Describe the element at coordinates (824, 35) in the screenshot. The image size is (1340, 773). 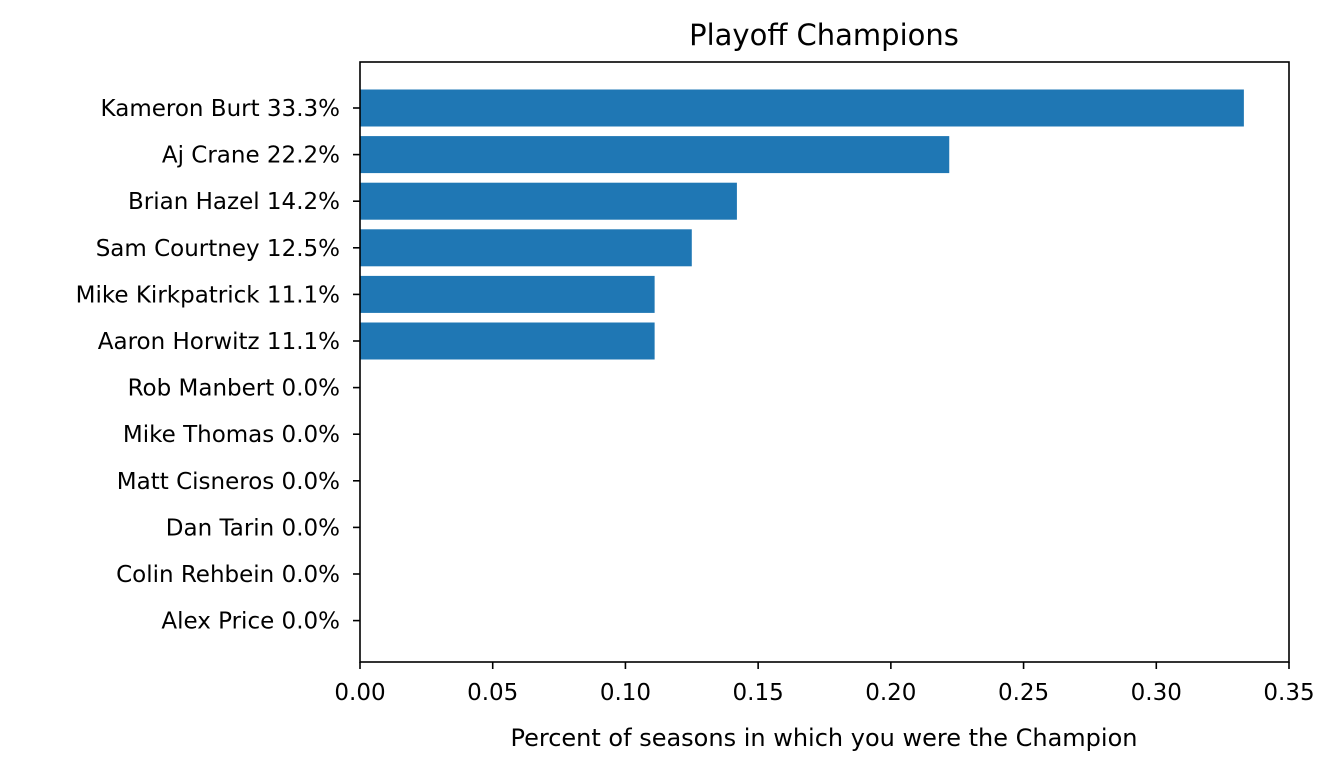
I see `chart-title: Playoff Champions` at that location.